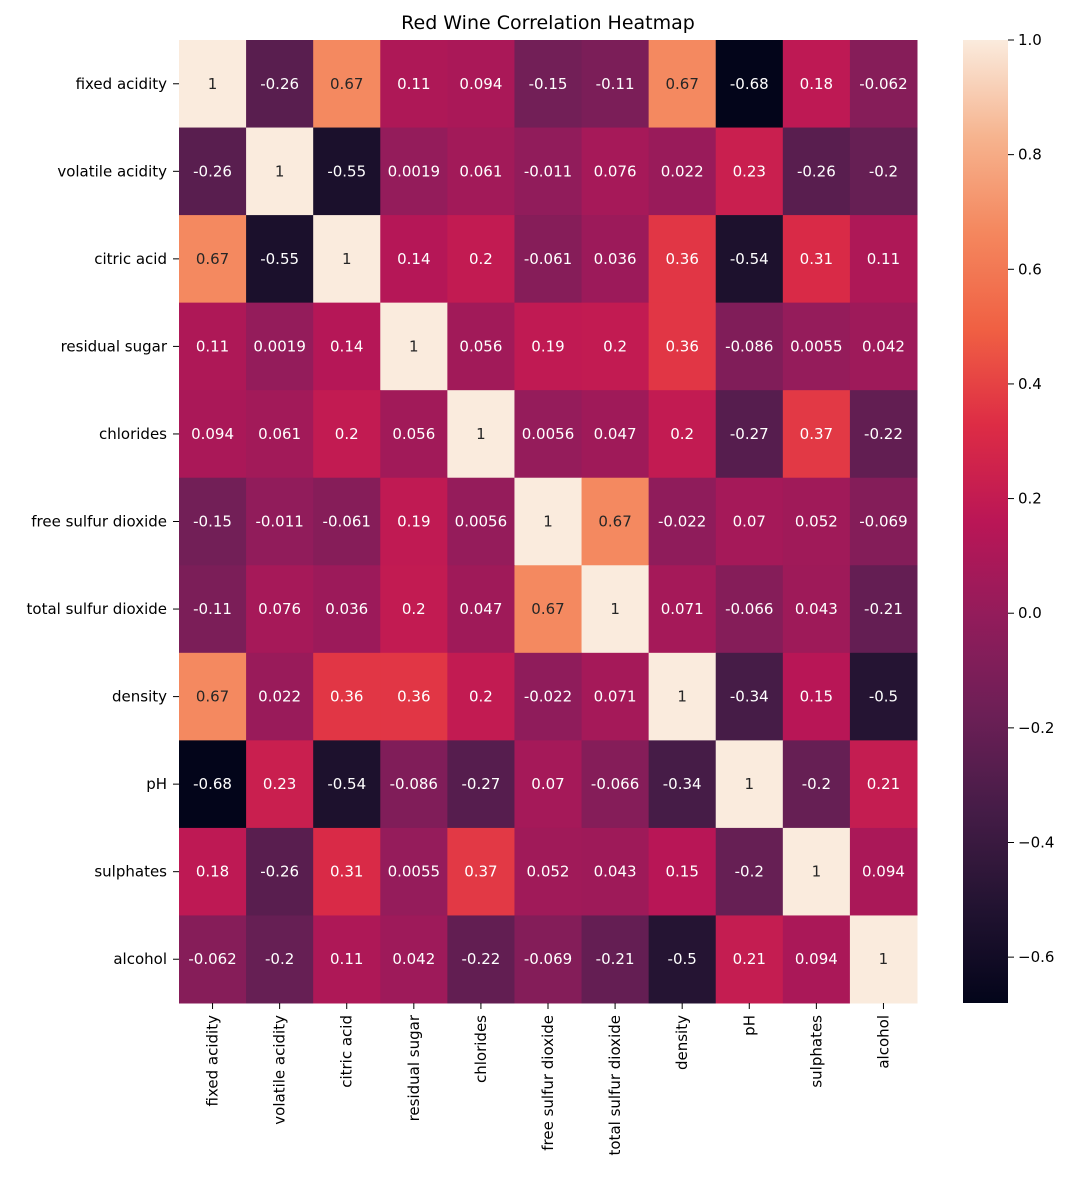 This screenshot has width=1072, height=1192. I want to click on cell-annotation: 0.022, so click(279, 697).